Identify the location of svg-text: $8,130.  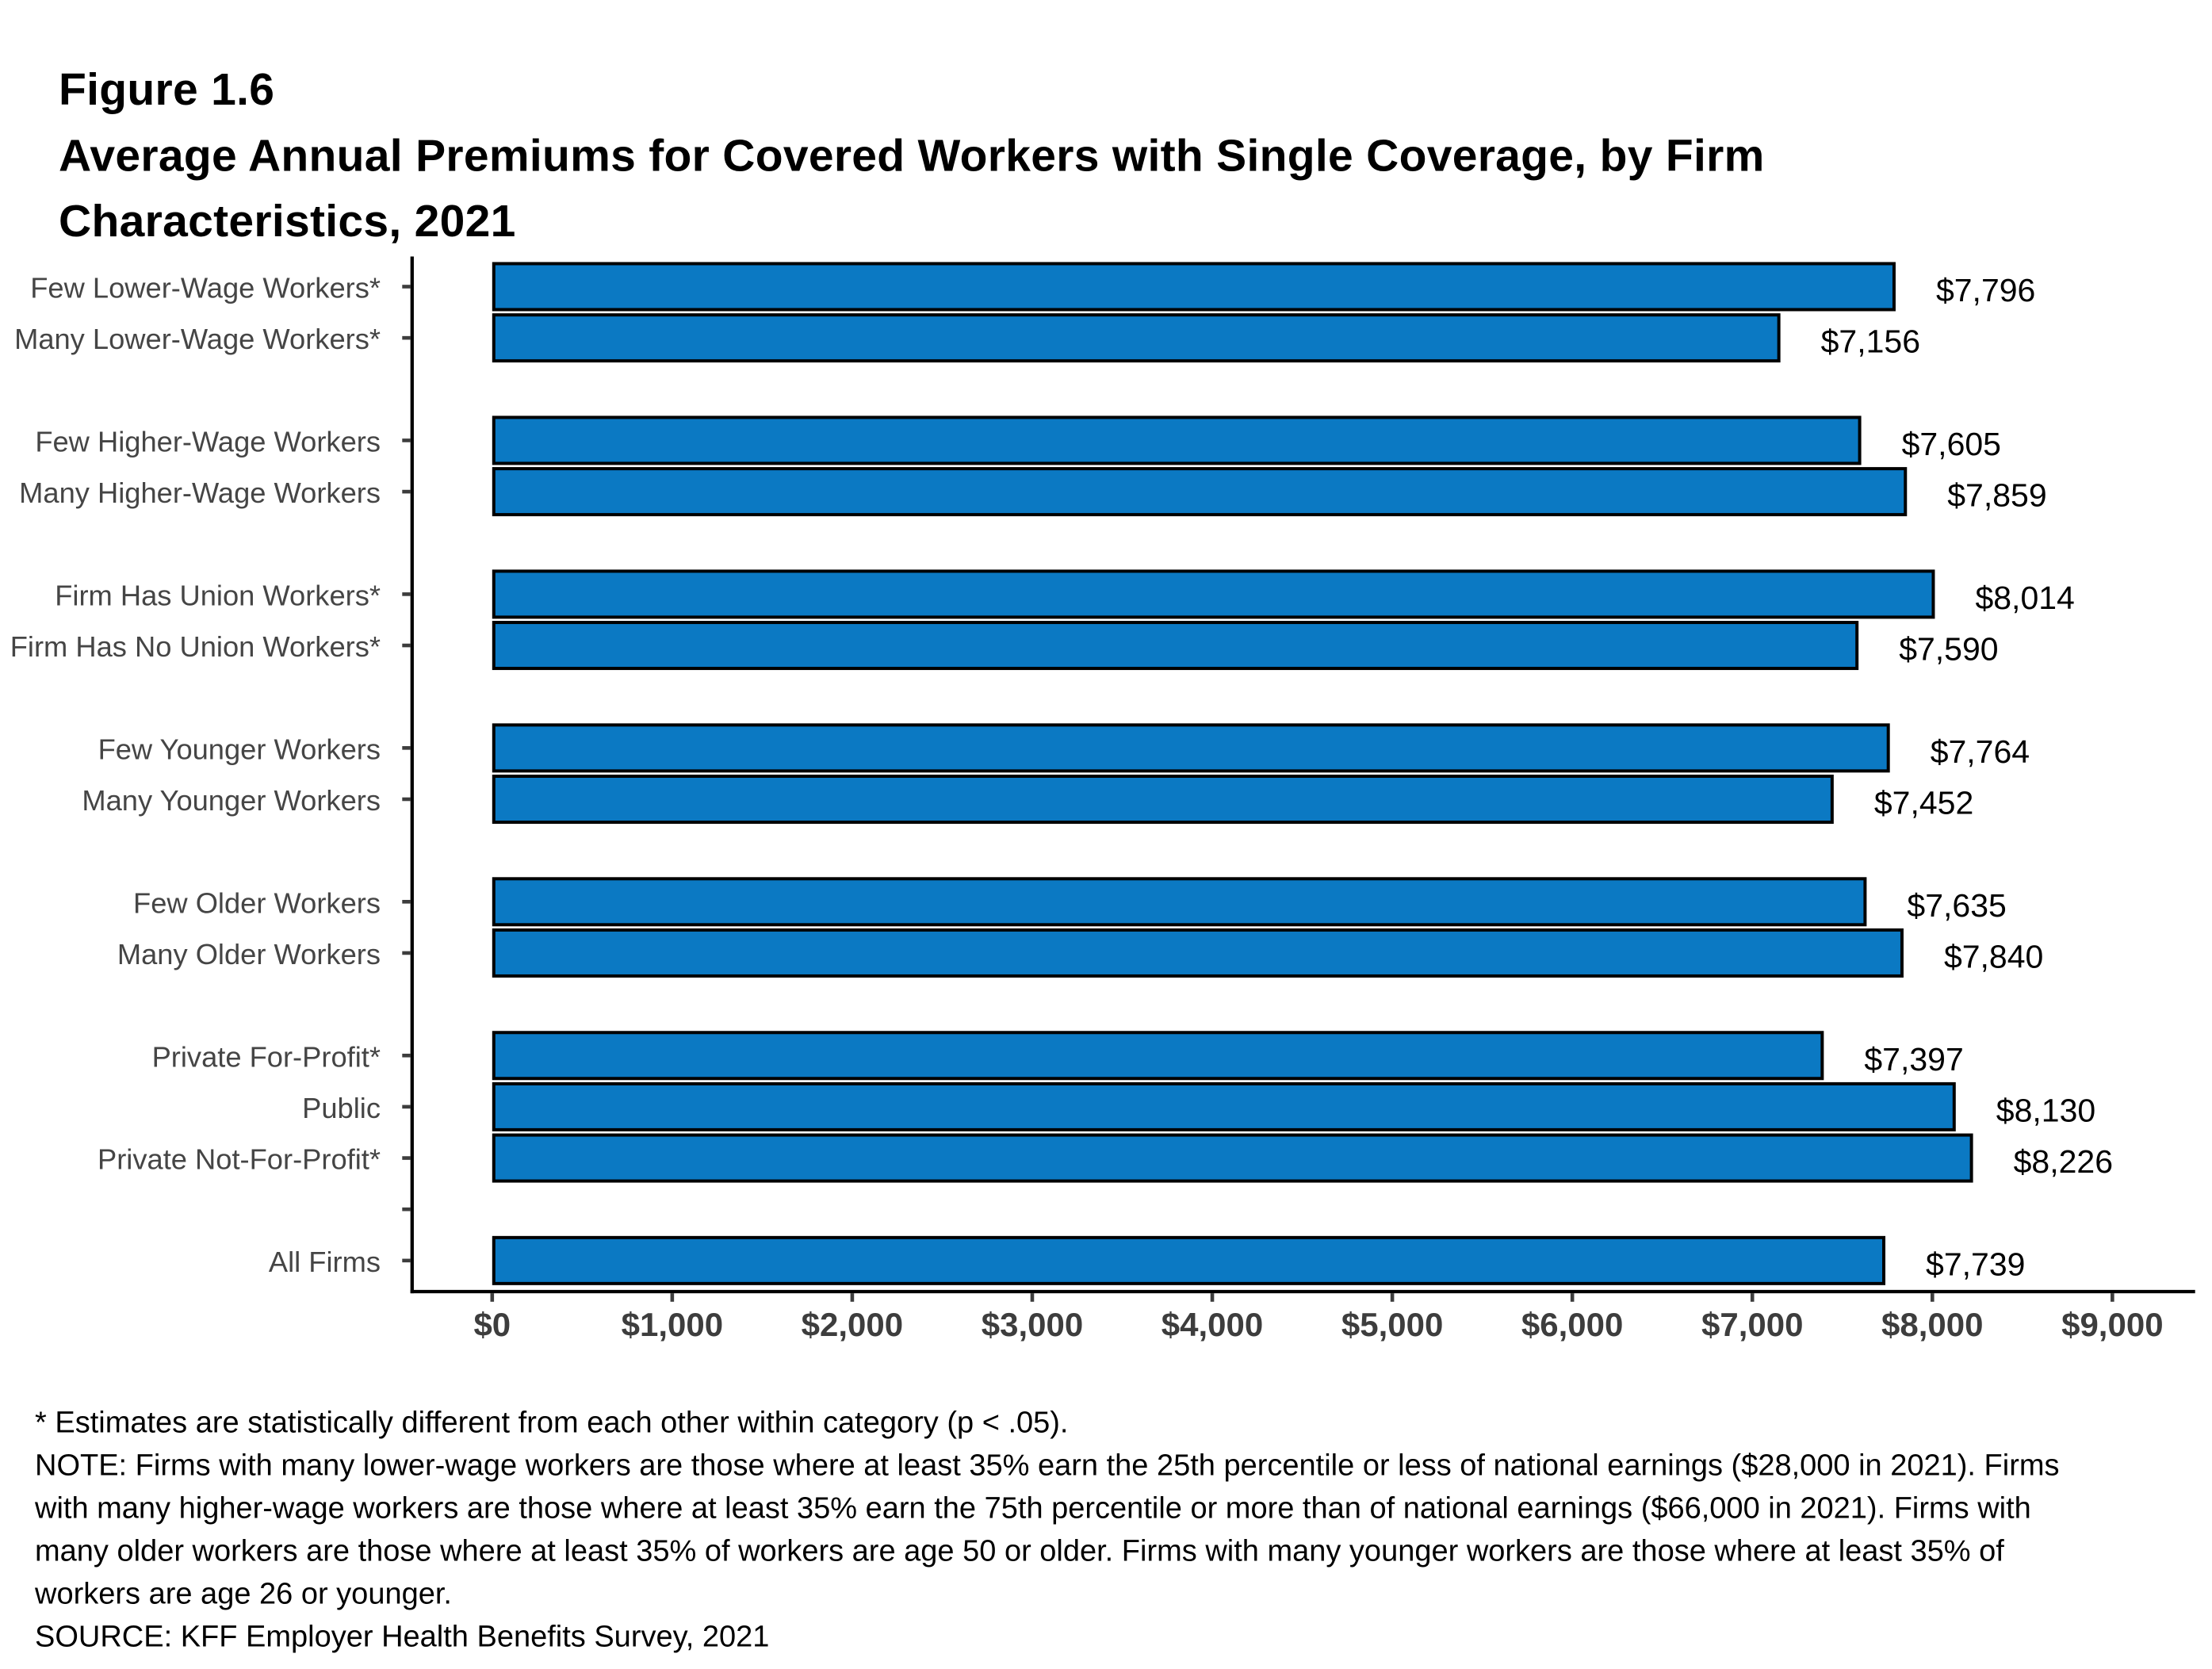
(2045, 1110).